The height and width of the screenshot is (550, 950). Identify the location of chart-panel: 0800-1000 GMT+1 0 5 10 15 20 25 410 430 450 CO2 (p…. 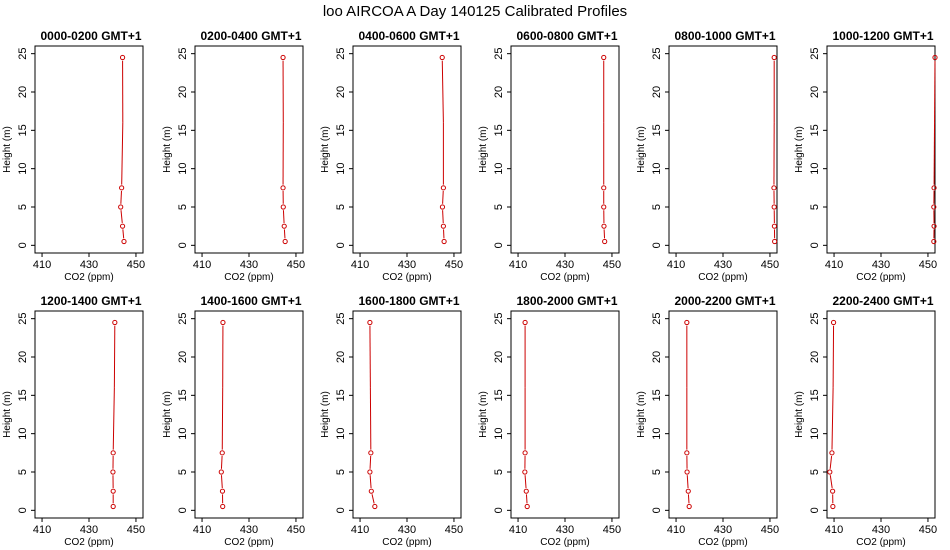
(707, 156).